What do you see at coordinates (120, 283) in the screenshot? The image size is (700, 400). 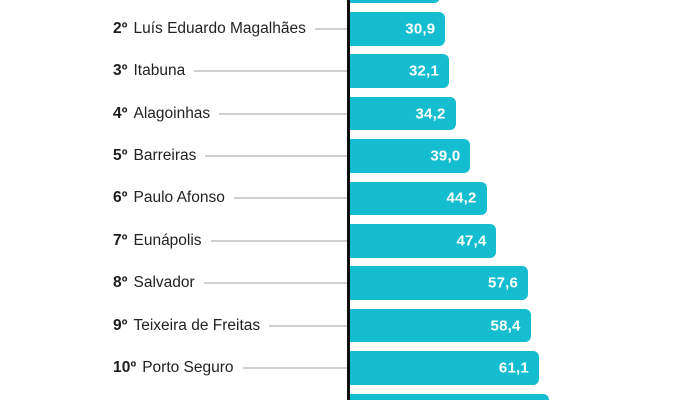 I see `rank-label: 8º` at bounding box center [120, 283].